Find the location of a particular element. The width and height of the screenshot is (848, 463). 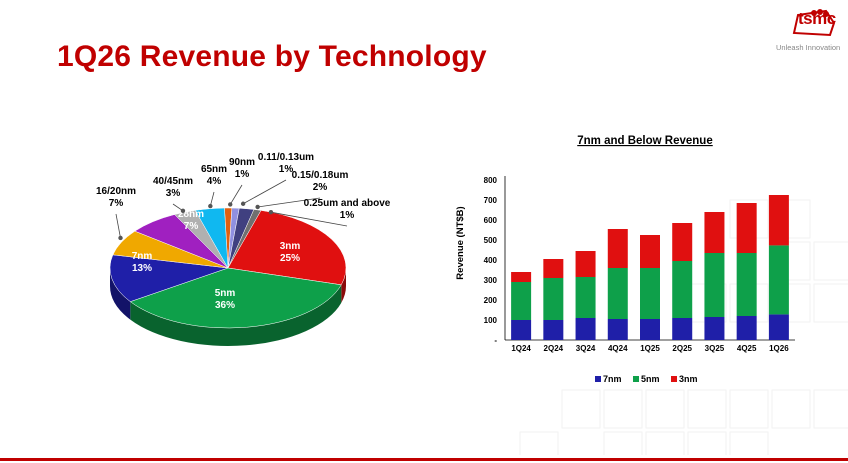

pie-value-5nm: 36% is located at coordinates (225, 305).